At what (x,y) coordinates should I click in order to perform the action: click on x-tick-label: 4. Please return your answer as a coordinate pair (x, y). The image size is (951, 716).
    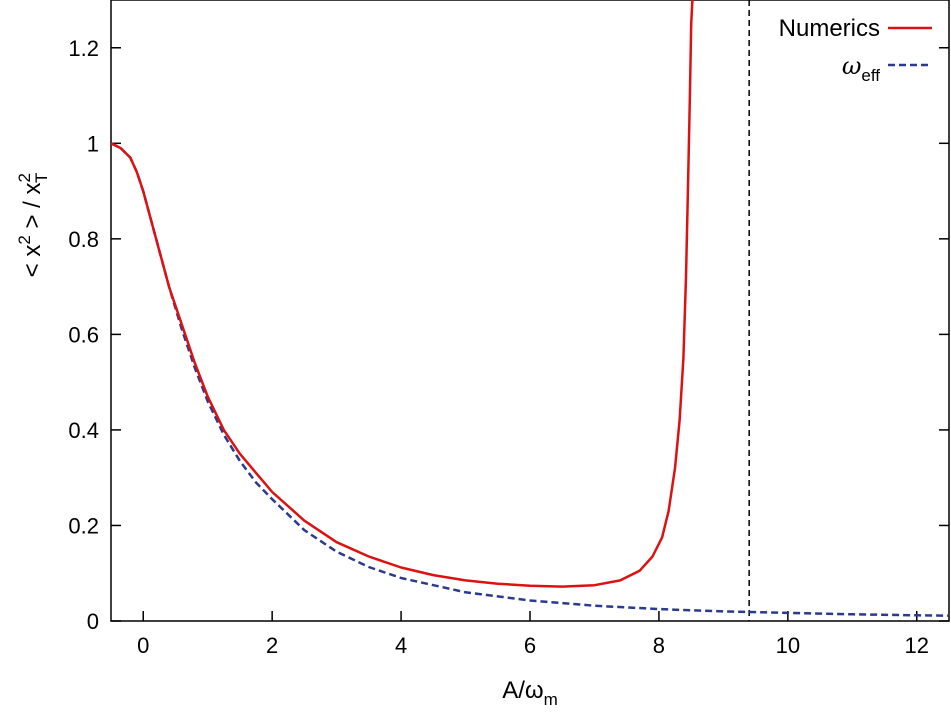
    Looking at the image, I should click on (401, 645).